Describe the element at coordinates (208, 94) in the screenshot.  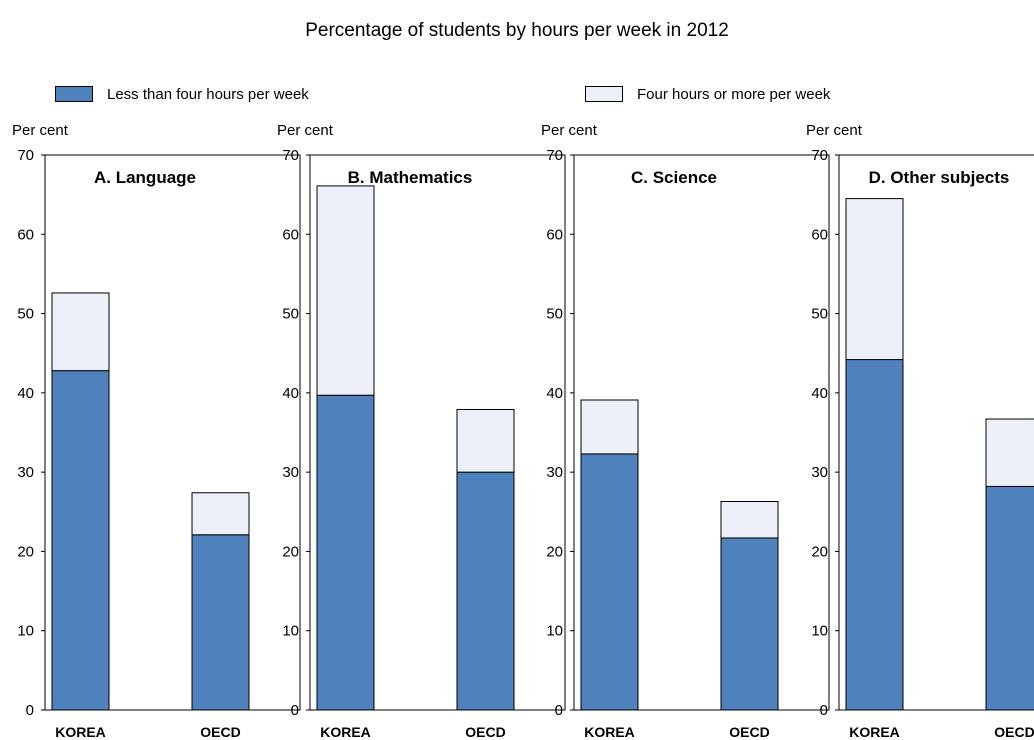
I see `legend-label-less-than-four: Less than four hours per week` at that location.